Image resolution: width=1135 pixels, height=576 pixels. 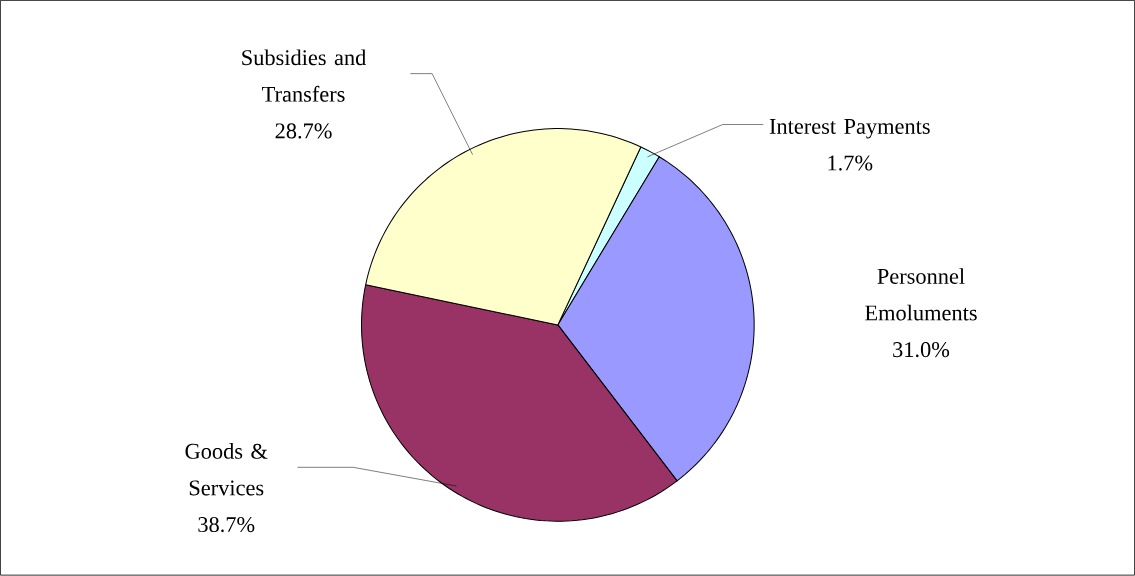 What do you see at coordinates (226, 469) in the screenshot?
I see `slice-label: Goods & Services` at bounding box center [226, 469].